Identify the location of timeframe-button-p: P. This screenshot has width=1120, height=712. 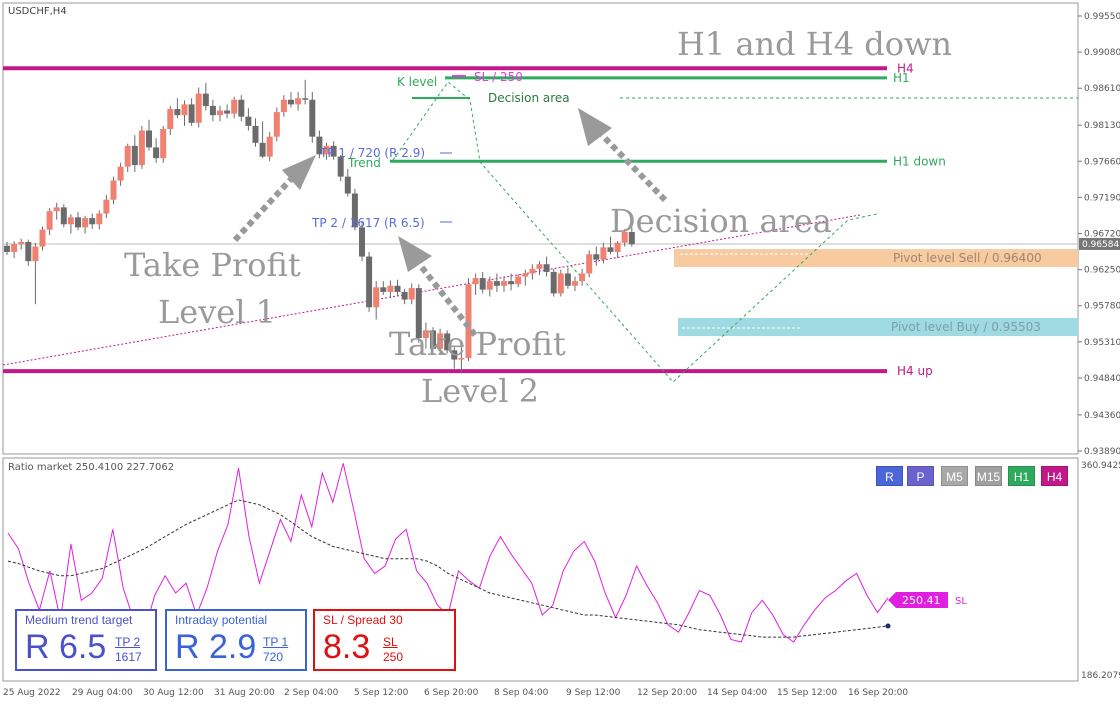
(920, 476).